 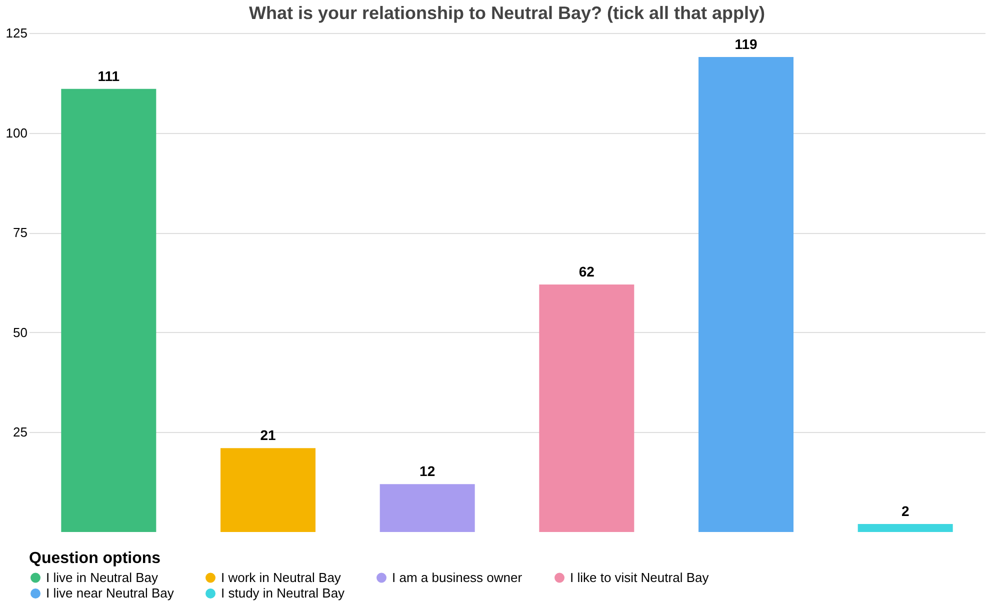 What do you see at coordinates (17, 33) in the screenshot?
I see `y-tick-label: 125` at bounding box center [17, 33].